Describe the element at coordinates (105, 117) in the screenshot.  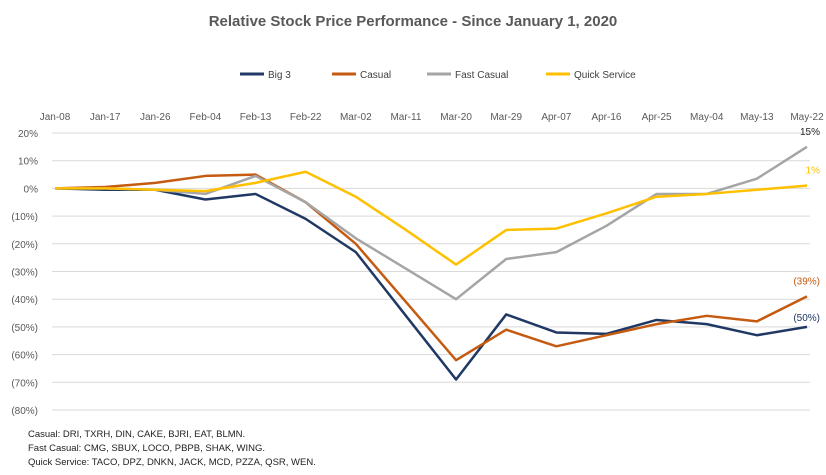
I see `x-tick-label: Jan-17` at that location.